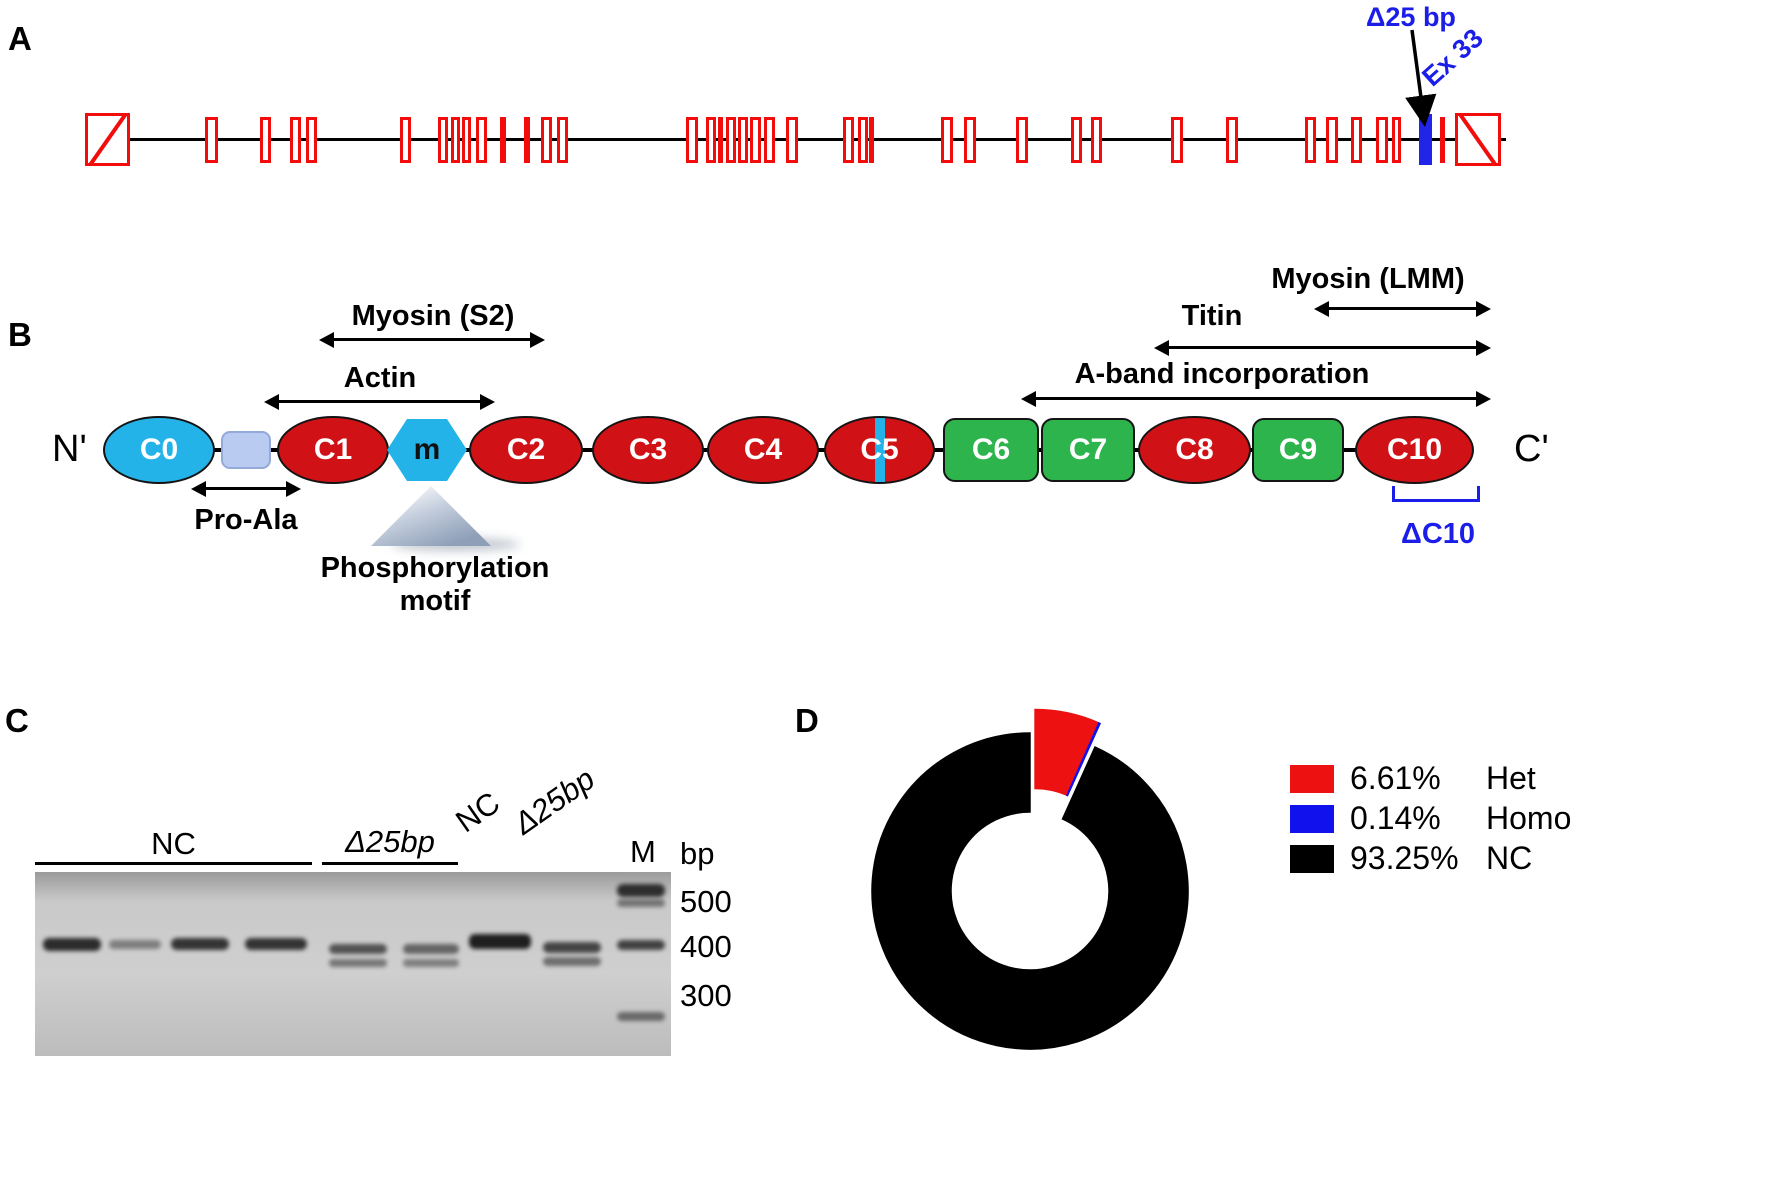 The height and width of the screenshot is (1202, 1771). Describe the element at coordinates (427, 449) in the screenshot. I see `domain-label: m` at that location.